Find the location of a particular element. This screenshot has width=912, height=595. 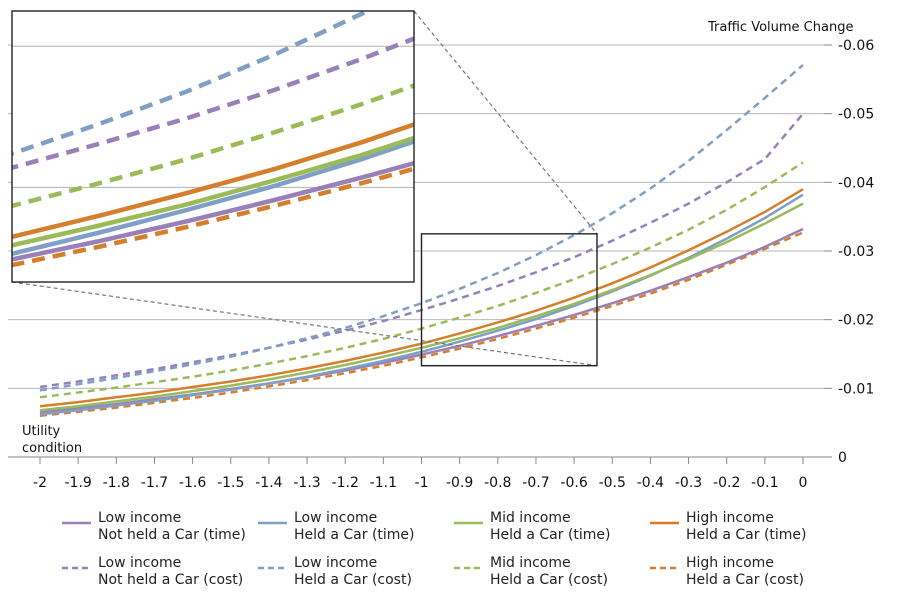

x-tick-label: -1 is located at coordinates (422, 483).